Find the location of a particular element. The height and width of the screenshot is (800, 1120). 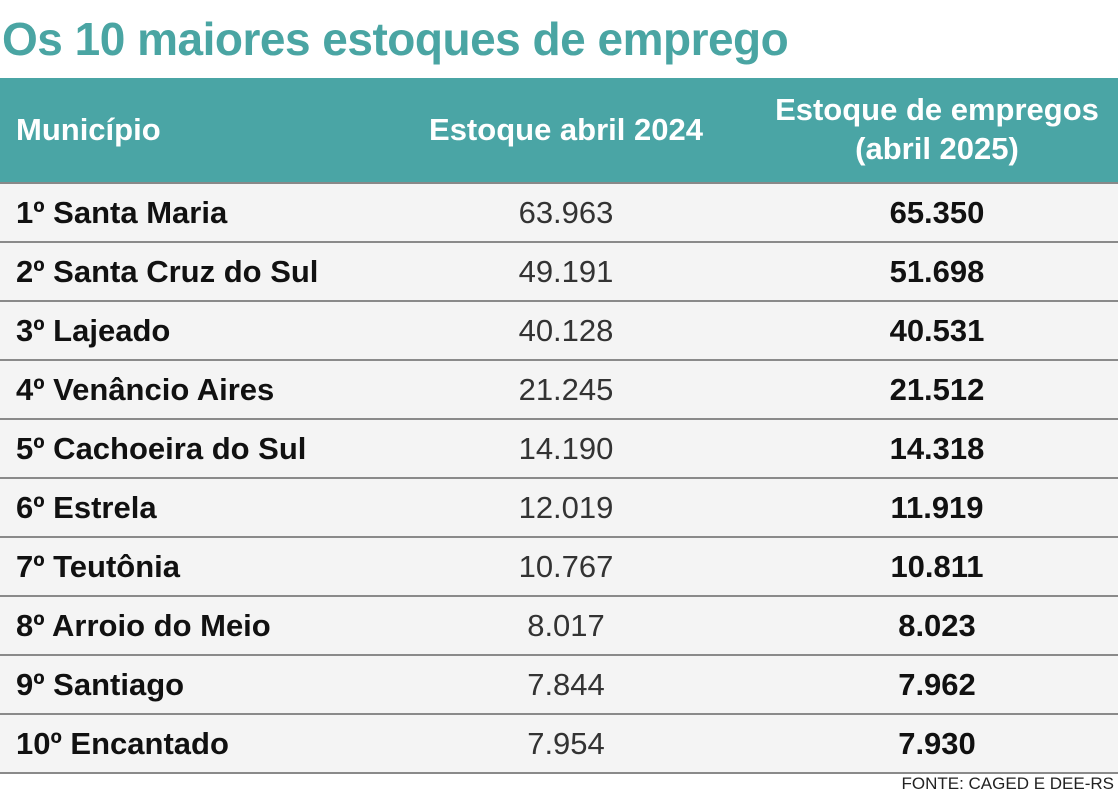

stock-2024-cell: 21.245 is located at coordinates (566, 390).